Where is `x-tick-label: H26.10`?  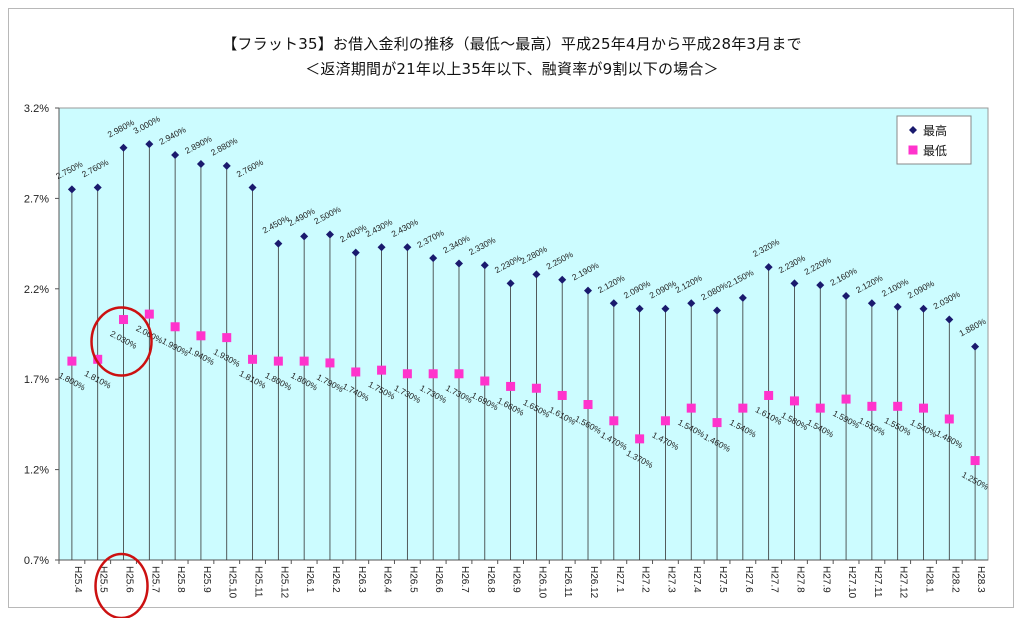 x-tick-label: H26.10 is located at coordinates (541, 582).